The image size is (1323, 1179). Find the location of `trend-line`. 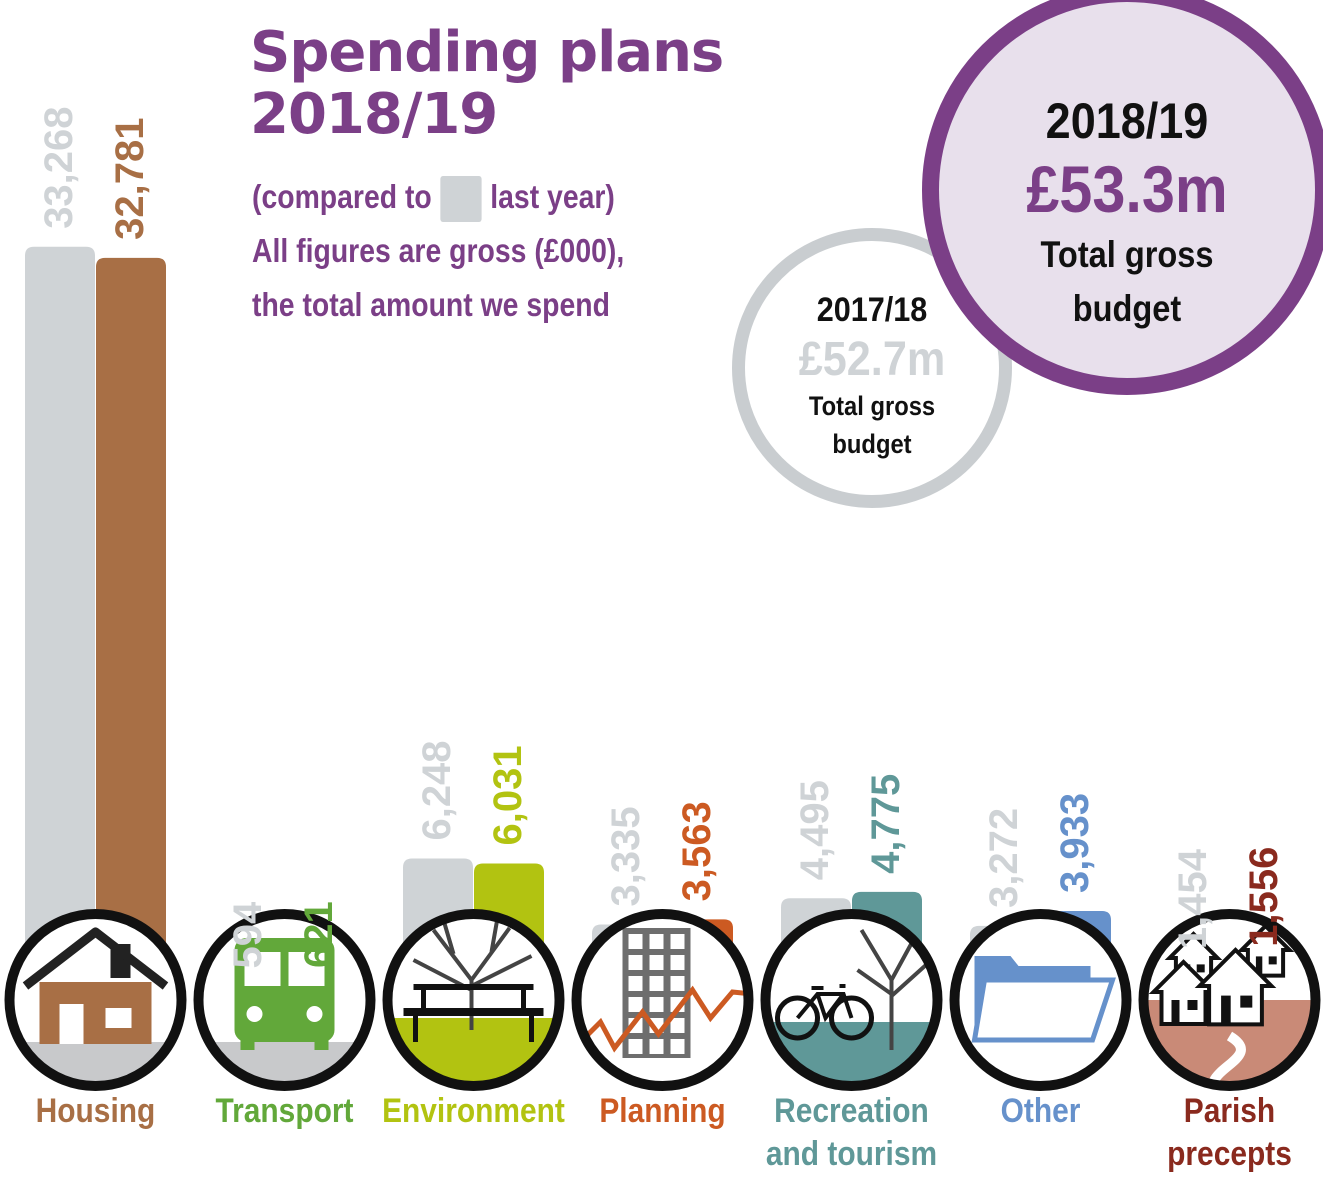

trend-line is located at coordinates (664, 1019).